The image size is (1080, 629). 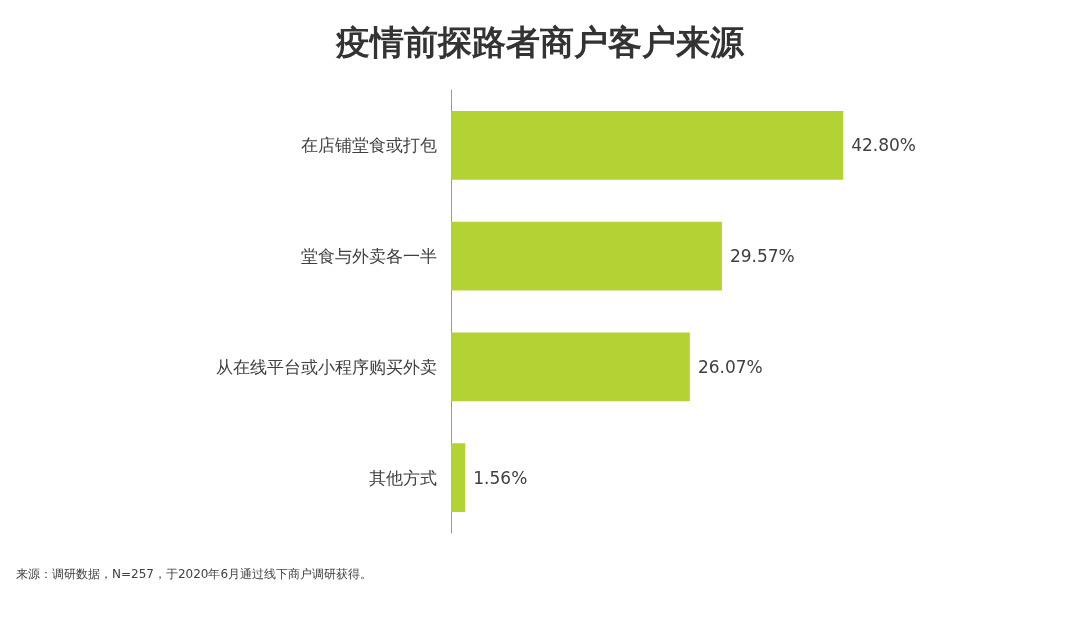 I want to click on y-tick-label: 从在线平台或小程序购买外卖, so click(x=326, y=366).